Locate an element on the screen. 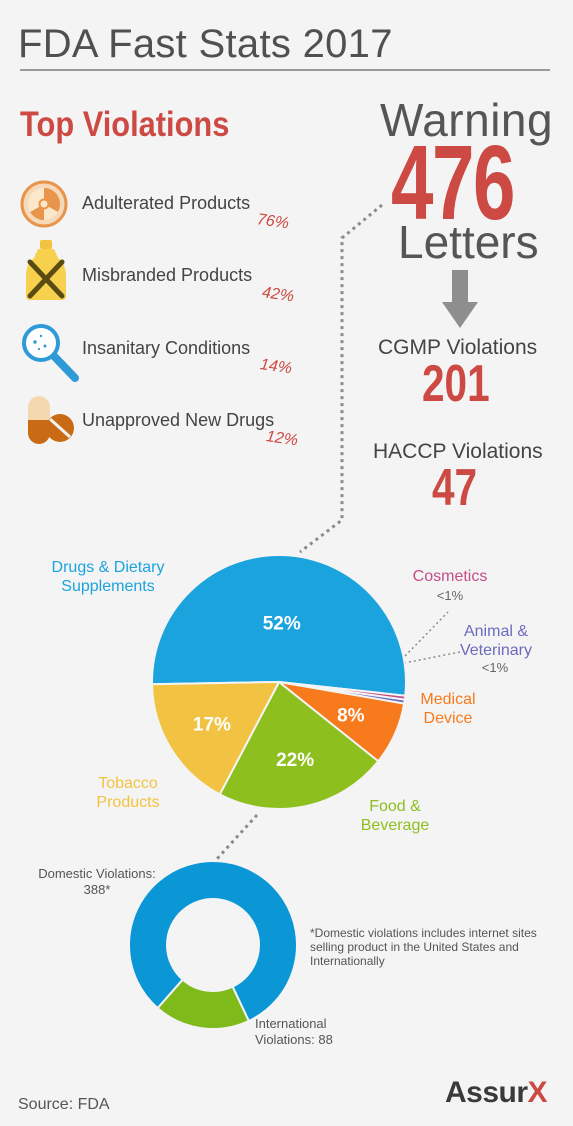 This screenshot has height=1126, width=573. domestic-international-donut-chart is located at coordinates (213, 945).